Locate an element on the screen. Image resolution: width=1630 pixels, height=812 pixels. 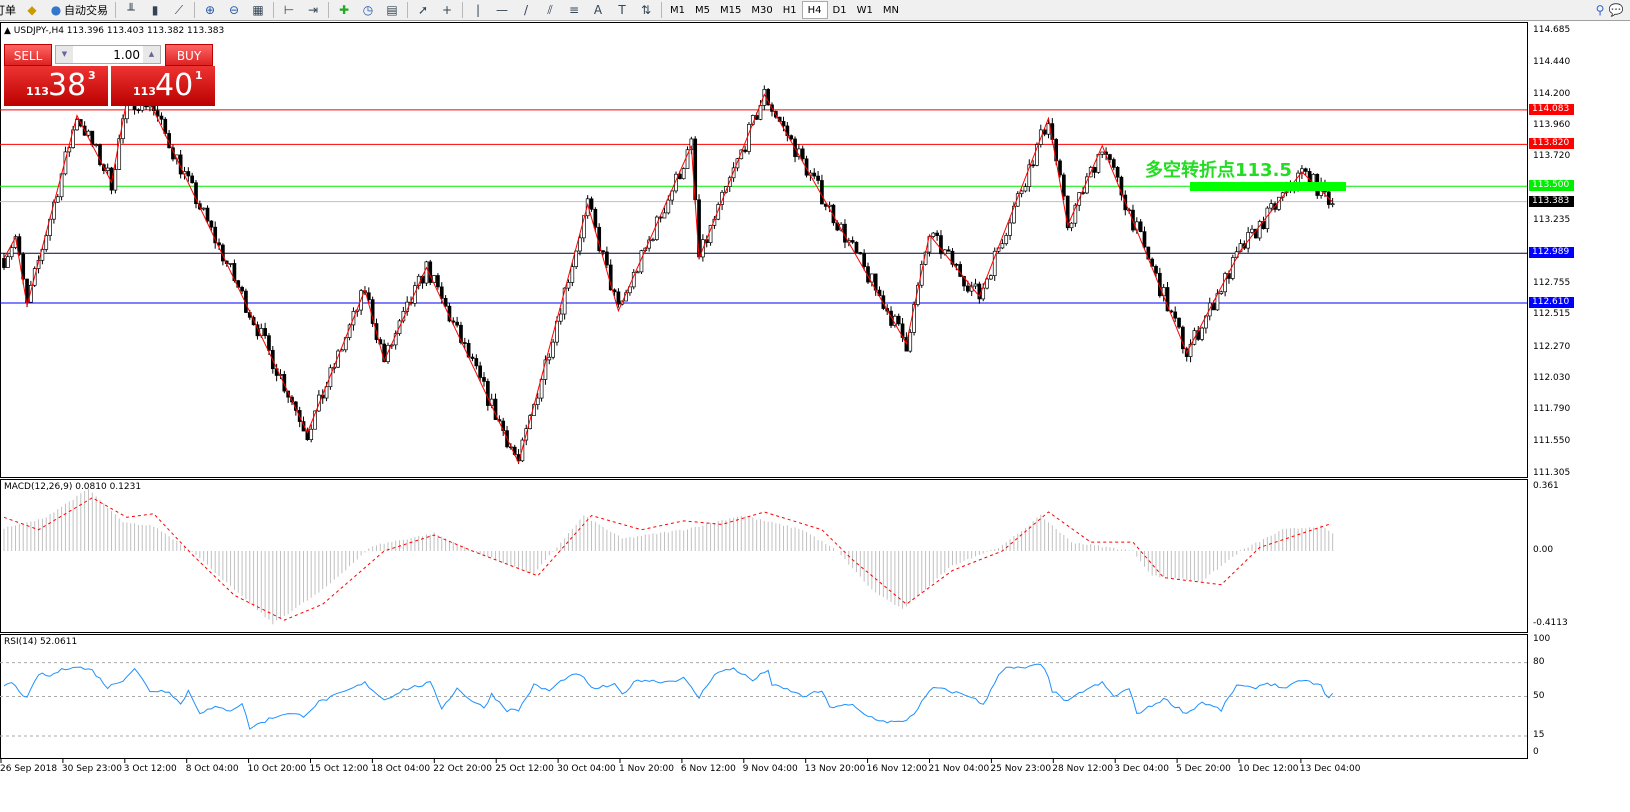
time-axis-label: 3 Oct 12:00 is located at coordinates (150, 769).